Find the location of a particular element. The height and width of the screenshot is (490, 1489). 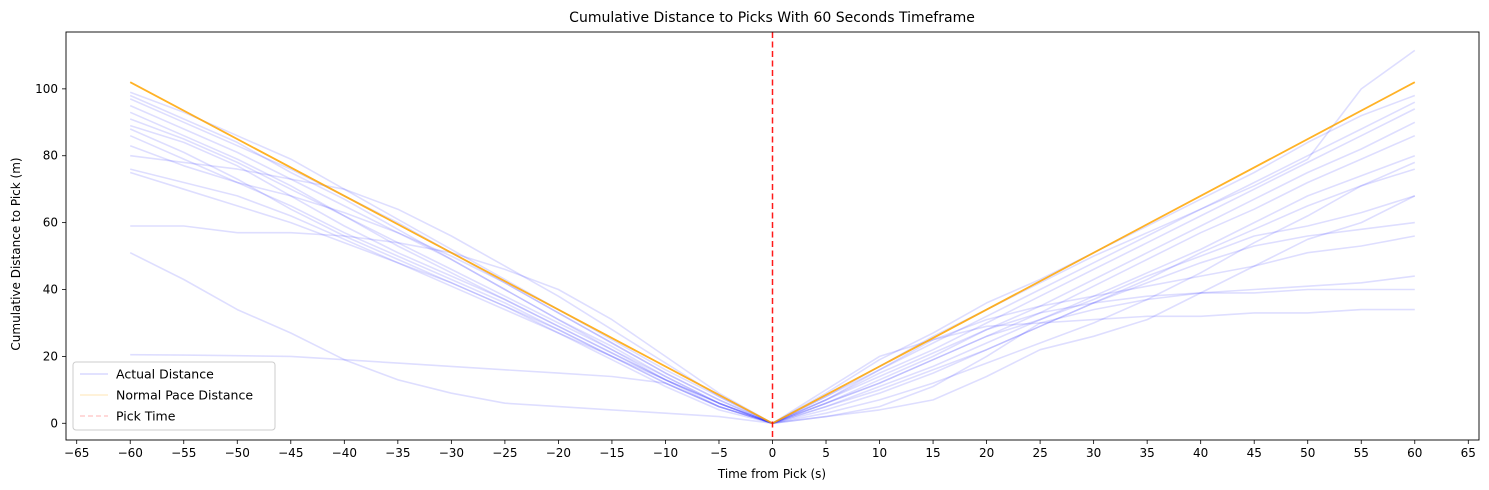

y-tick-label: 0 is located at coordinates (54, 423).